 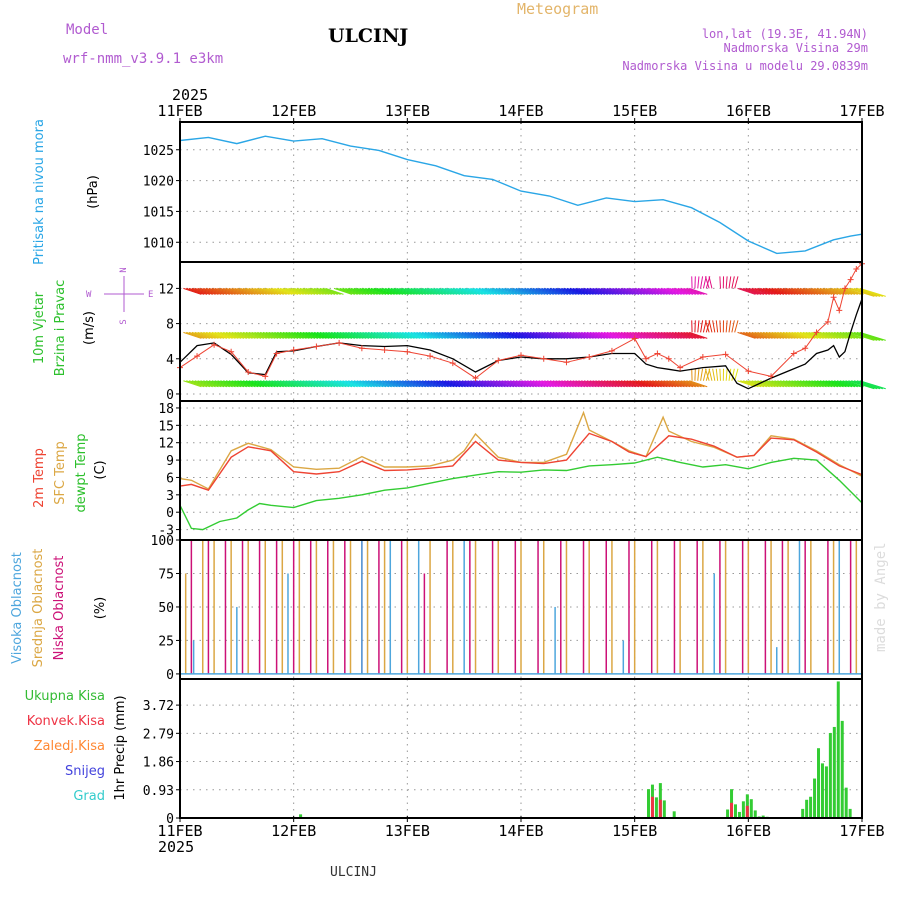 I want to click on y-tick-label: 0.93, so click(x=158, y=791).